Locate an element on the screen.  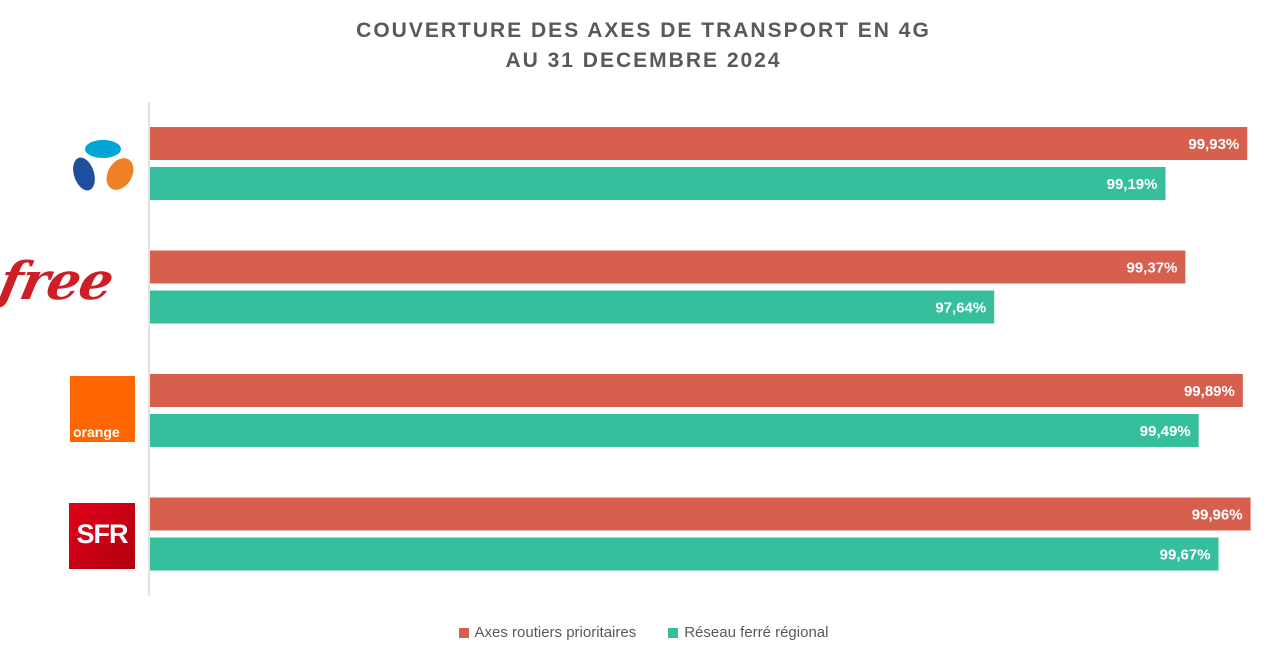
legend-swatch-routes is located at coordinates (463, 632).